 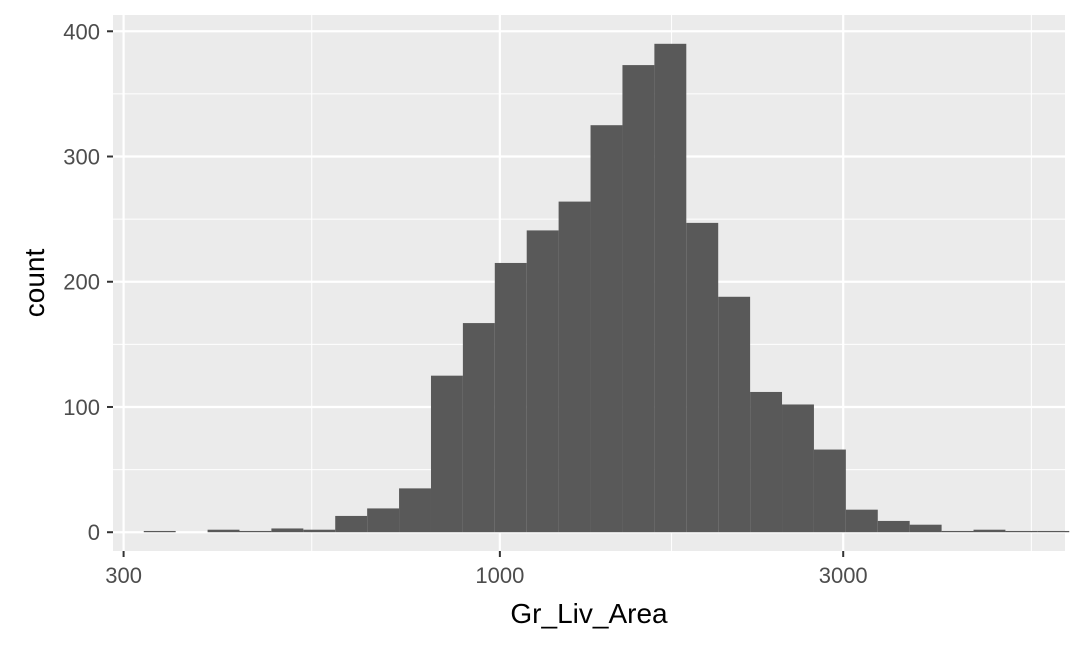 I want to click on y-tick-label: 400, so click(x=81, y=31).